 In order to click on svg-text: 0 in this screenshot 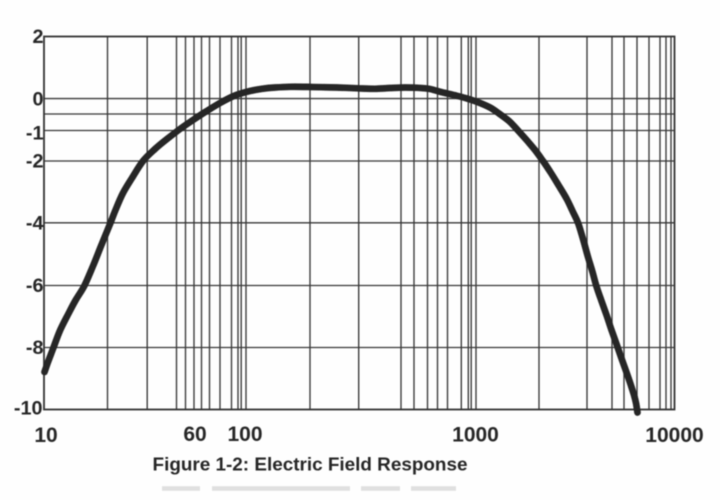, I will do `click(37, 99)`.